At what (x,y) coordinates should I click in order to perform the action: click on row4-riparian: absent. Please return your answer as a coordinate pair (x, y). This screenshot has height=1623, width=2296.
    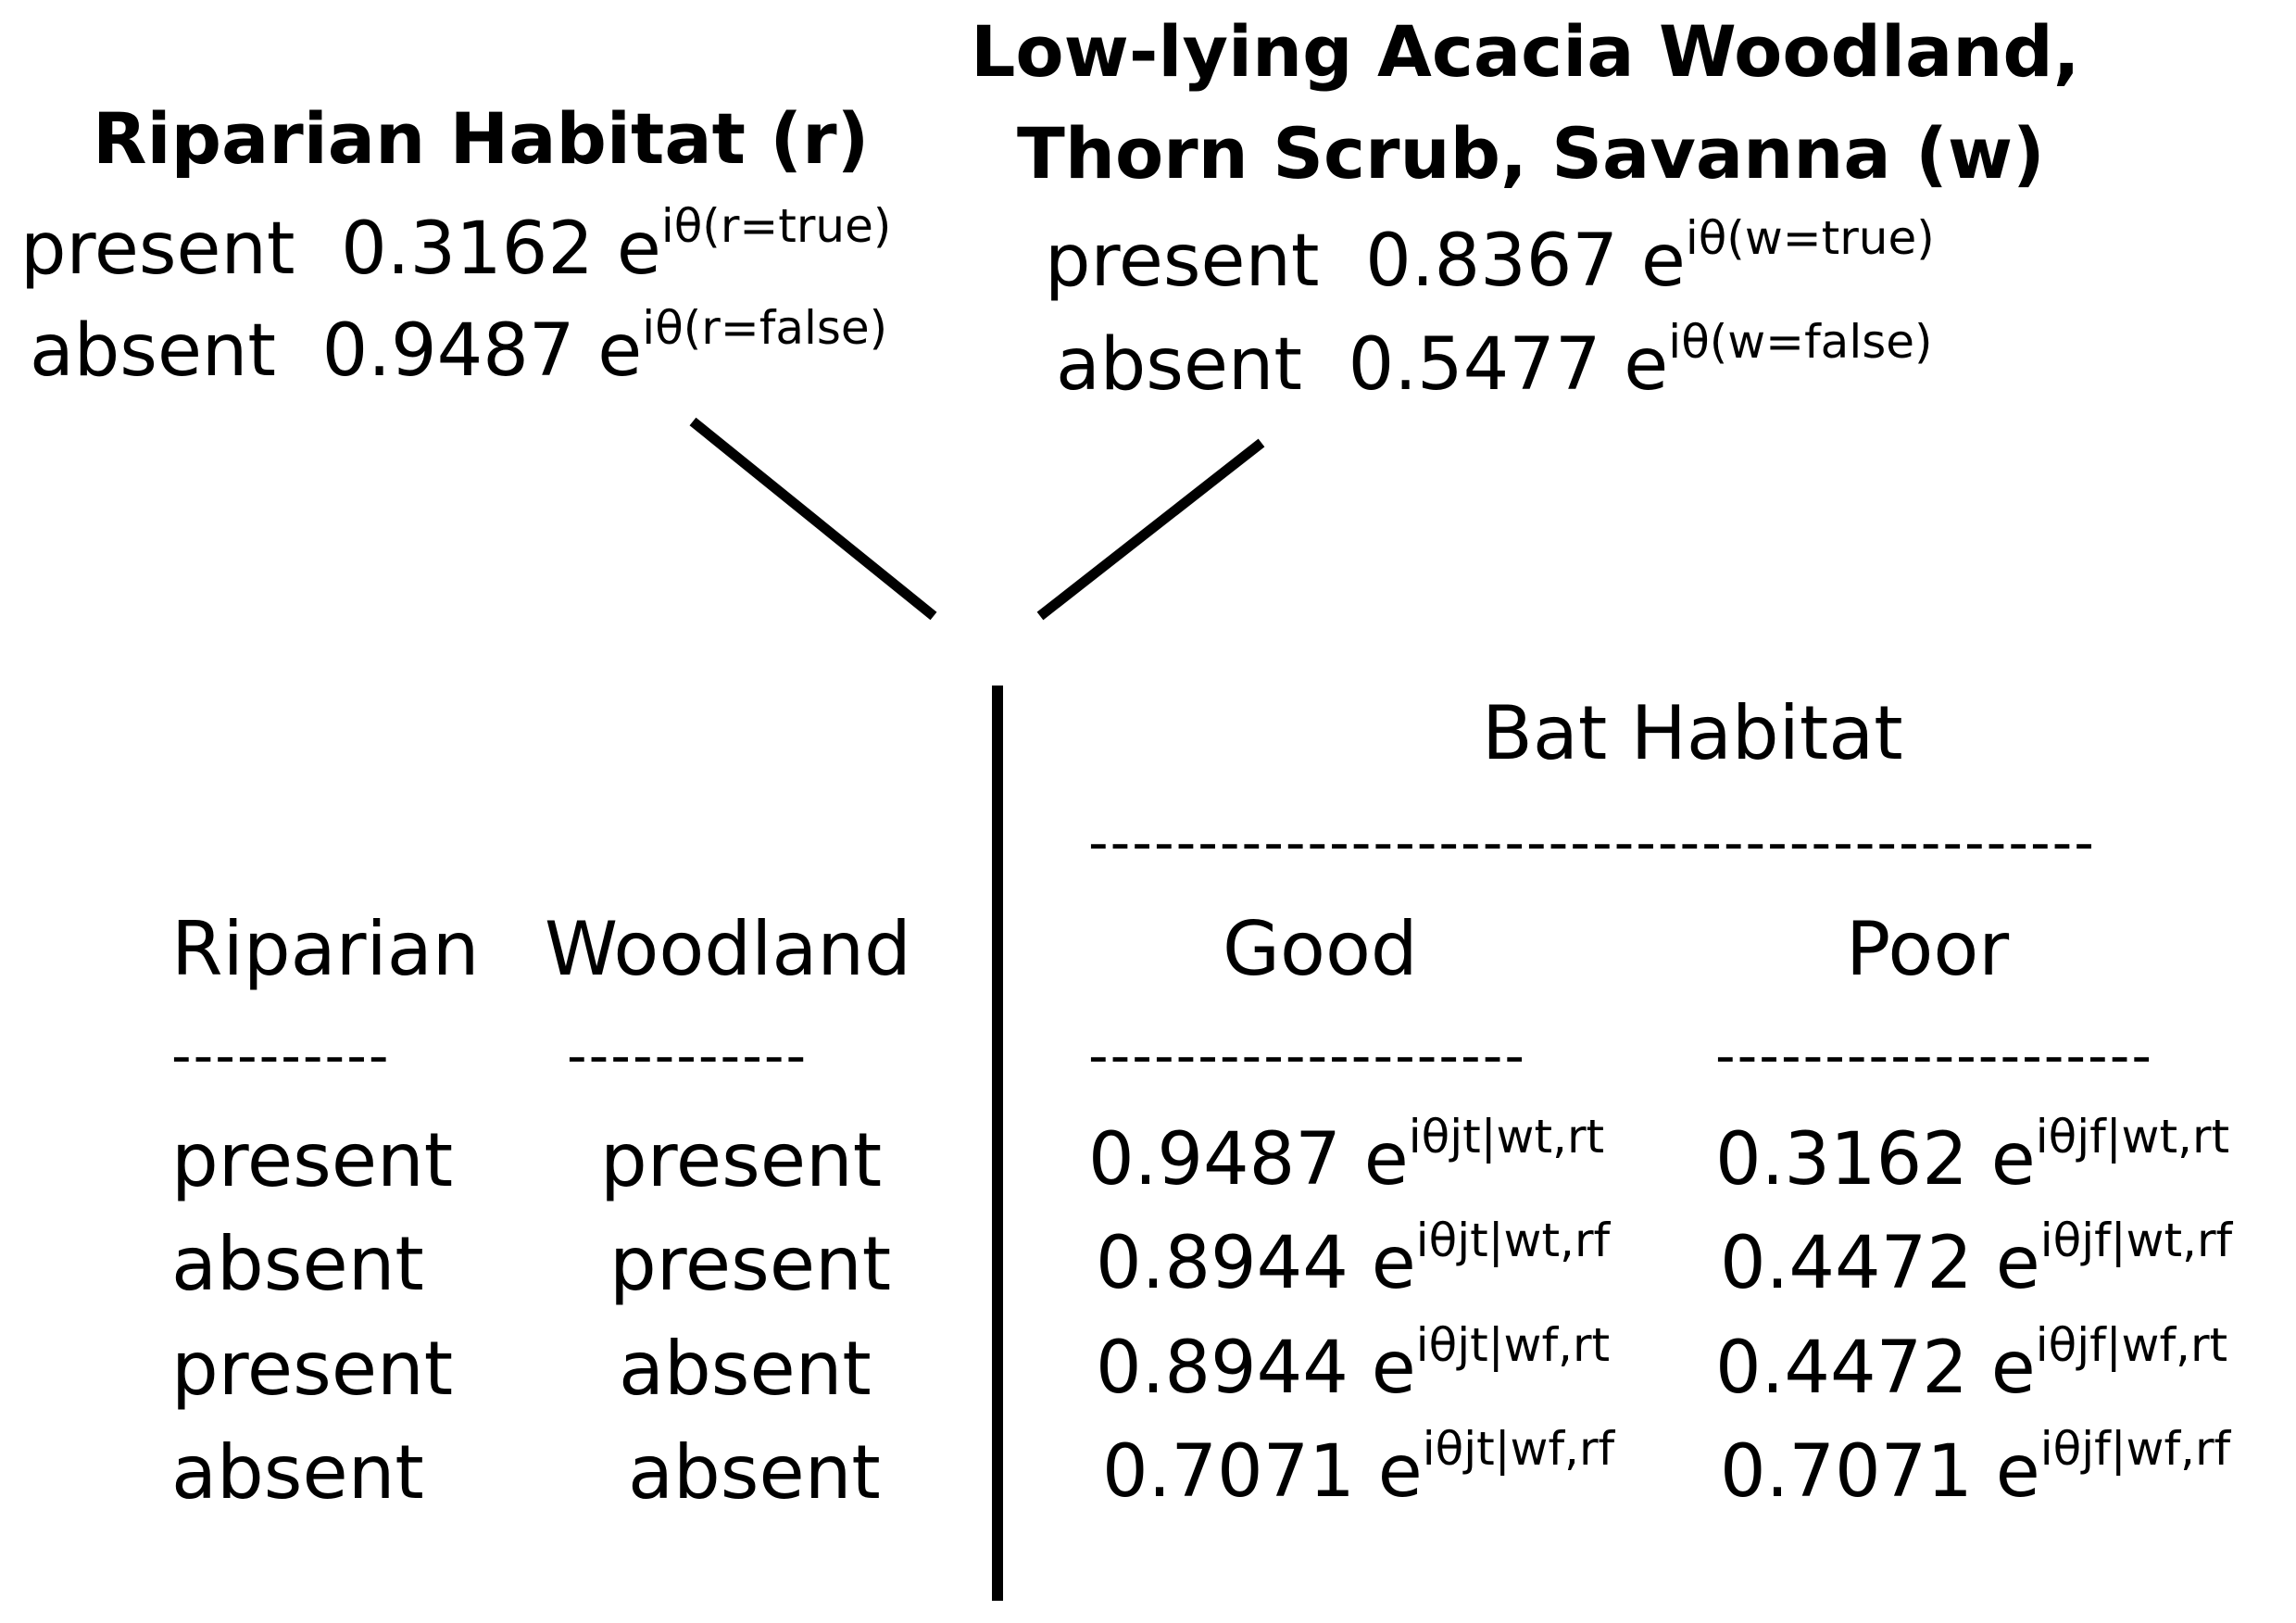
    Looking at the image, I should click on (297, 1472).